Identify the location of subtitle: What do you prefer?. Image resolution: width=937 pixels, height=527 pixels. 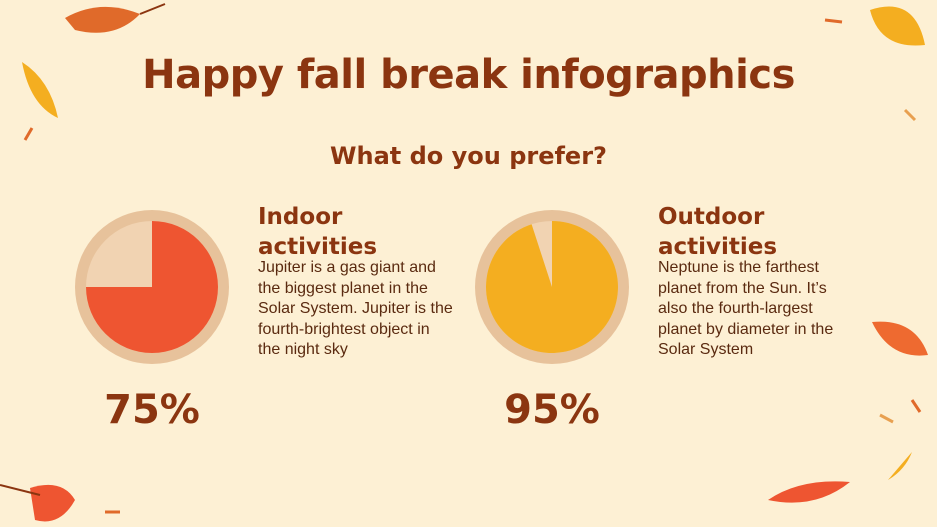
(468, 156).